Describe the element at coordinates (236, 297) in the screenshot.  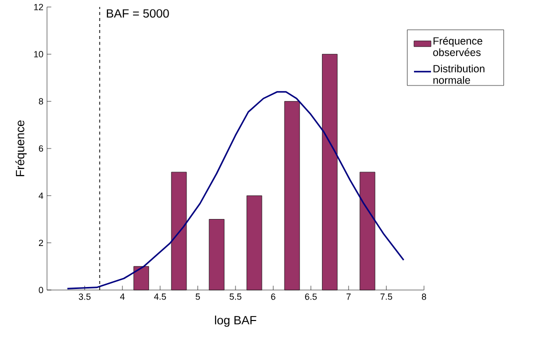
I see `x-tick-label: 5.5` at that location.